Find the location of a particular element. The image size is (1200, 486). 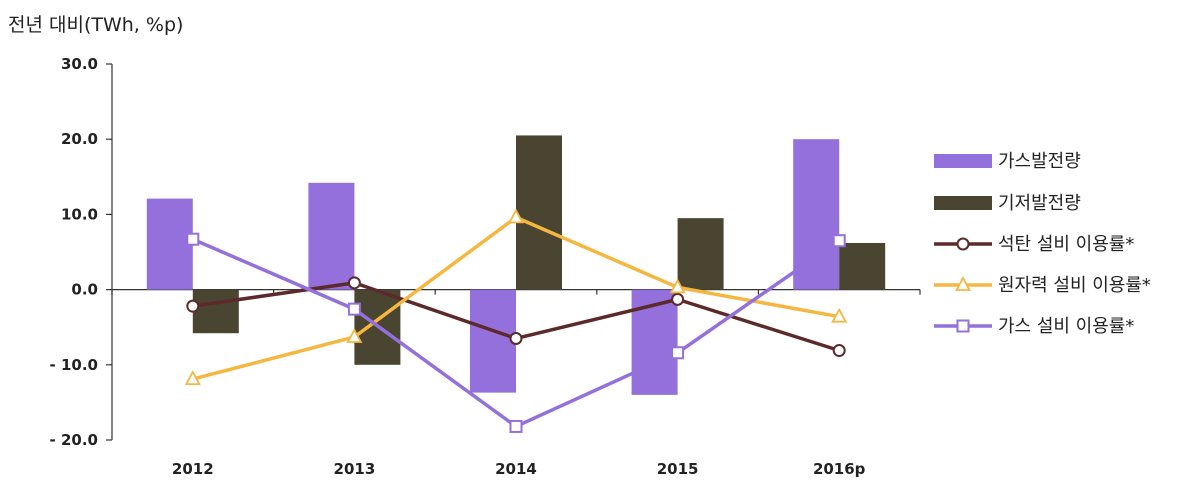

x-tick-label: 2012 is located at coordinates (193, 469).